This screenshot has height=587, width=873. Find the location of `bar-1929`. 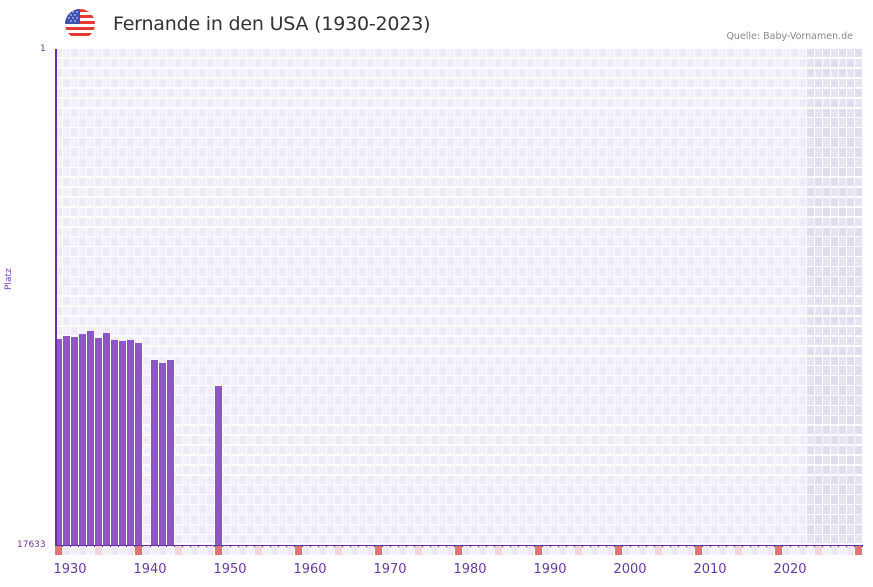

bar-1929 is located at coordinates (66, 440).